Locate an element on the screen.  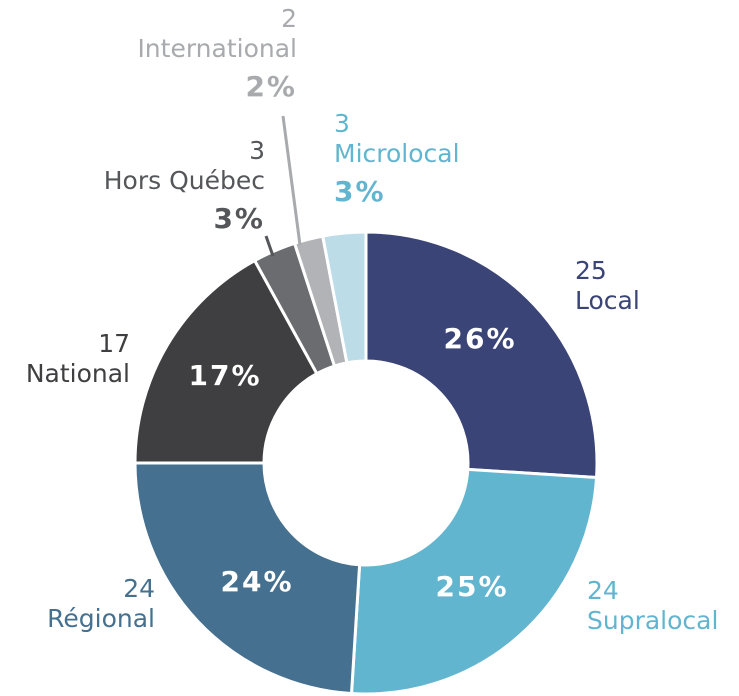
slice-count: 2 is located at coordinates (289, 18).